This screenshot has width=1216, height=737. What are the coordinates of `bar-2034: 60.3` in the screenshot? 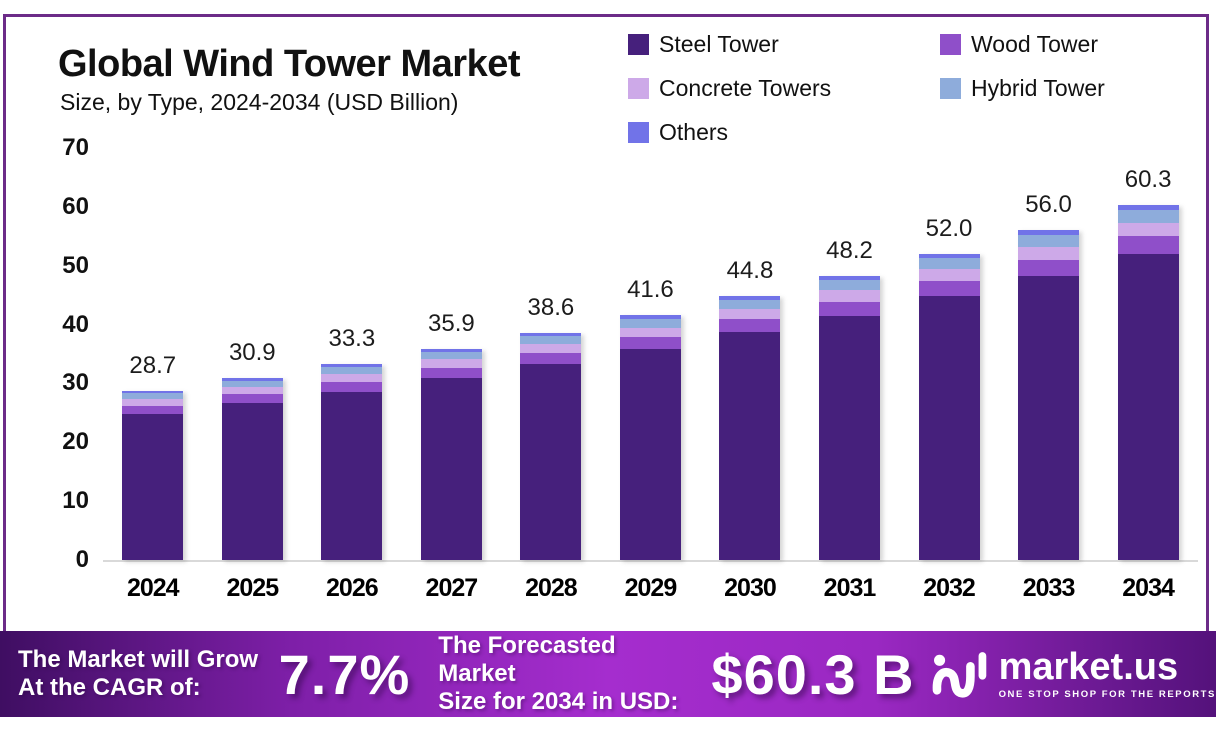 It's located at (1148, 363).